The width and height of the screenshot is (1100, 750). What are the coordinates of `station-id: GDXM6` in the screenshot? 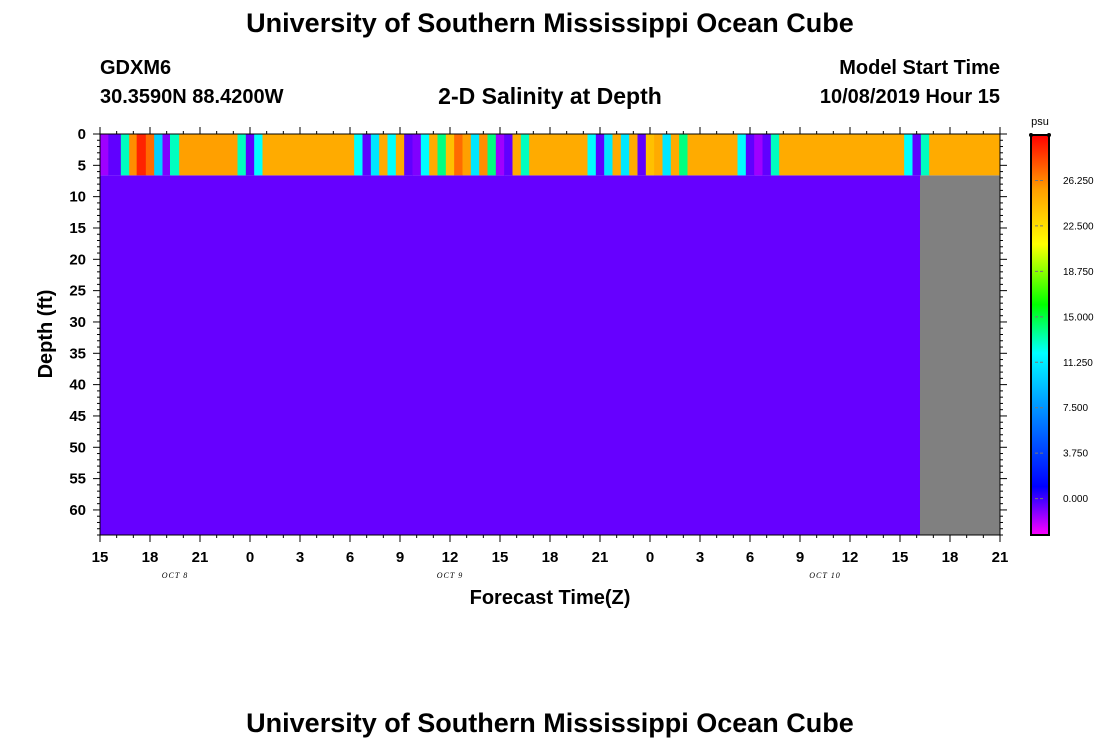 It's located at (136, 68).